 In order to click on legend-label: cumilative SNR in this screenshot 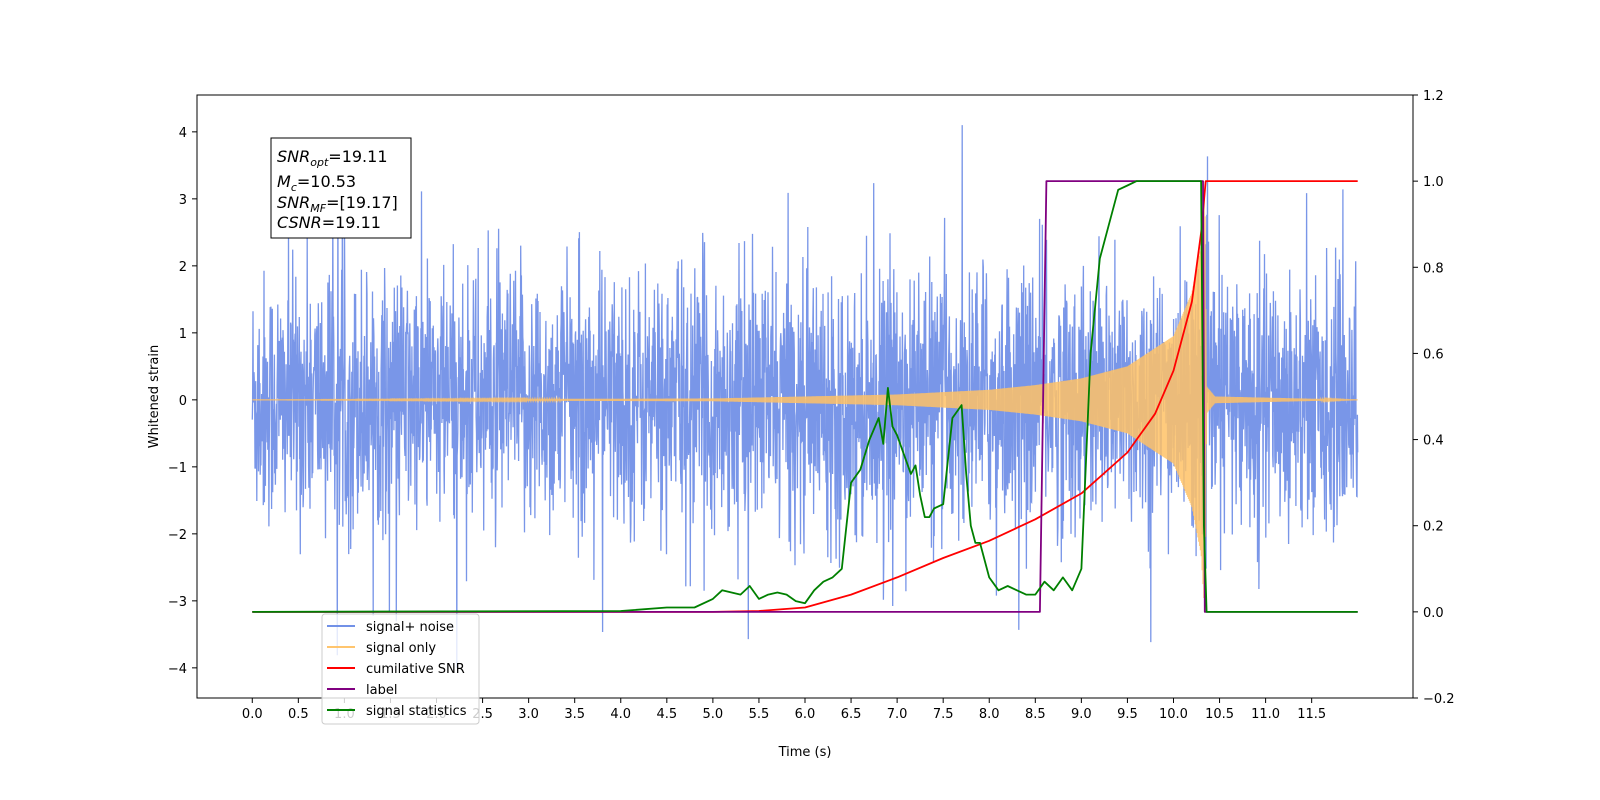, I will do `click(415, 669)`.